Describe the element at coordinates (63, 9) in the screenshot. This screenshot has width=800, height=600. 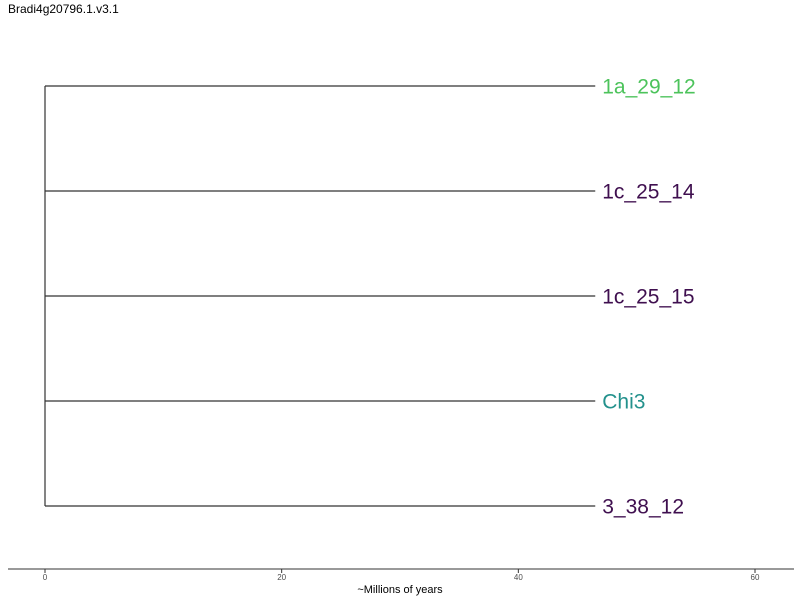
I see `chart-title: Bradi4g20796.1.v3.1` at that location.